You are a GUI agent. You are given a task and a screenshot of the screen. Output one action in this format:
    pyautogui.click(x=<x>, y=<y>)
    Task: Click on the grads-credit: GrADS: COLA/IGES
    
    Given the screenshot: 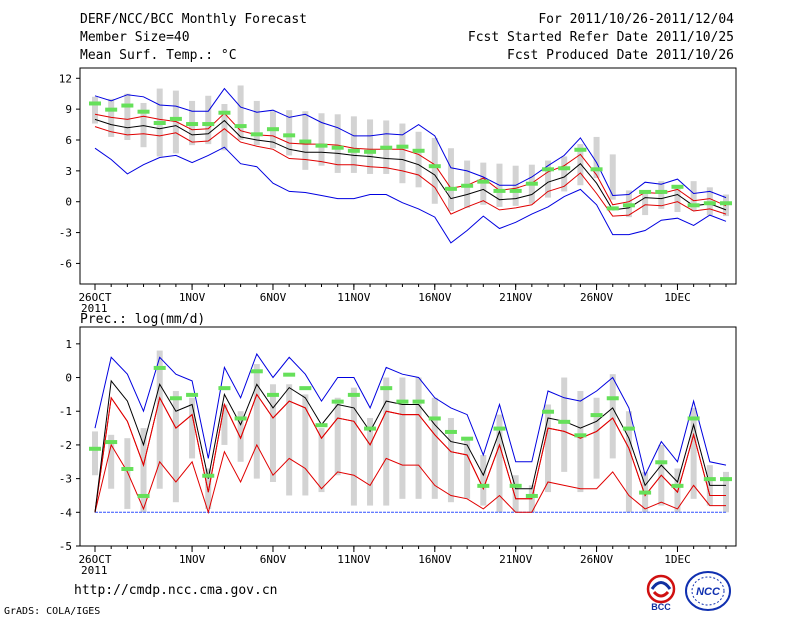 What is the action you would take?
    pyautogui.click(x=52, y=611)
    